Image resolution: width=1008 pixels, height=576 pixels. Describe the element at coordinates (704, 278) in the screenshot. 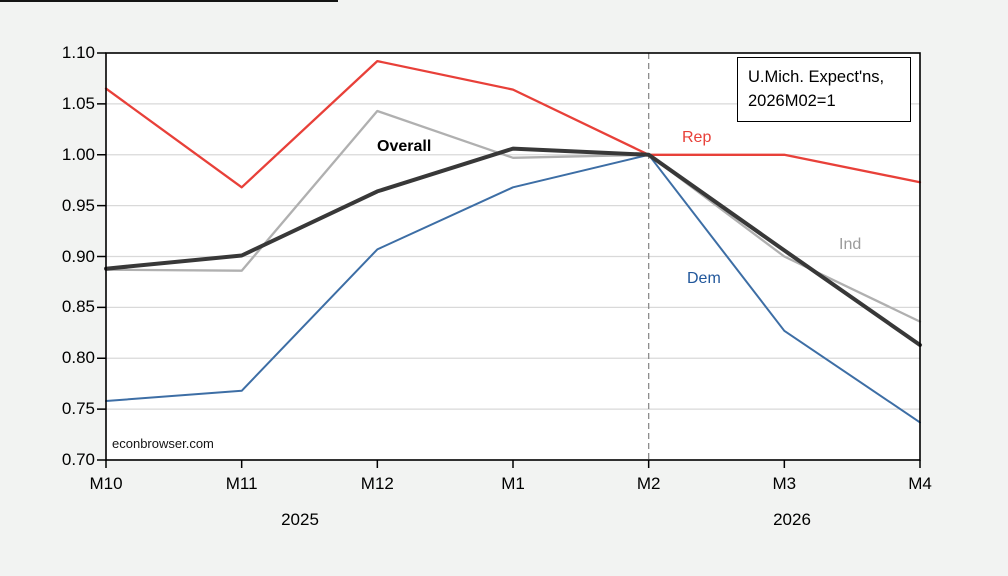

I see `series-label-dem: Dem` at that location.